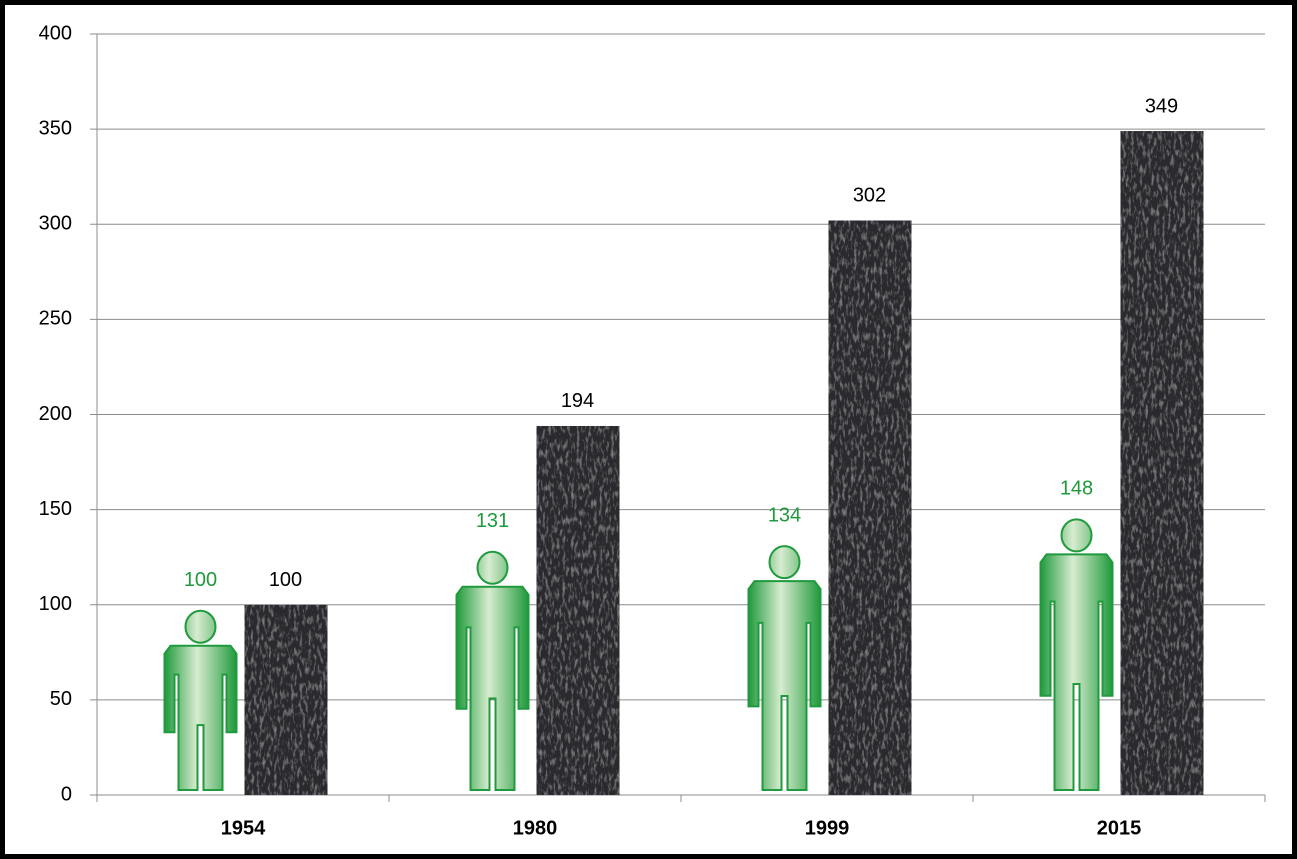  I want to click on value-label: 302, so click(869, 196).